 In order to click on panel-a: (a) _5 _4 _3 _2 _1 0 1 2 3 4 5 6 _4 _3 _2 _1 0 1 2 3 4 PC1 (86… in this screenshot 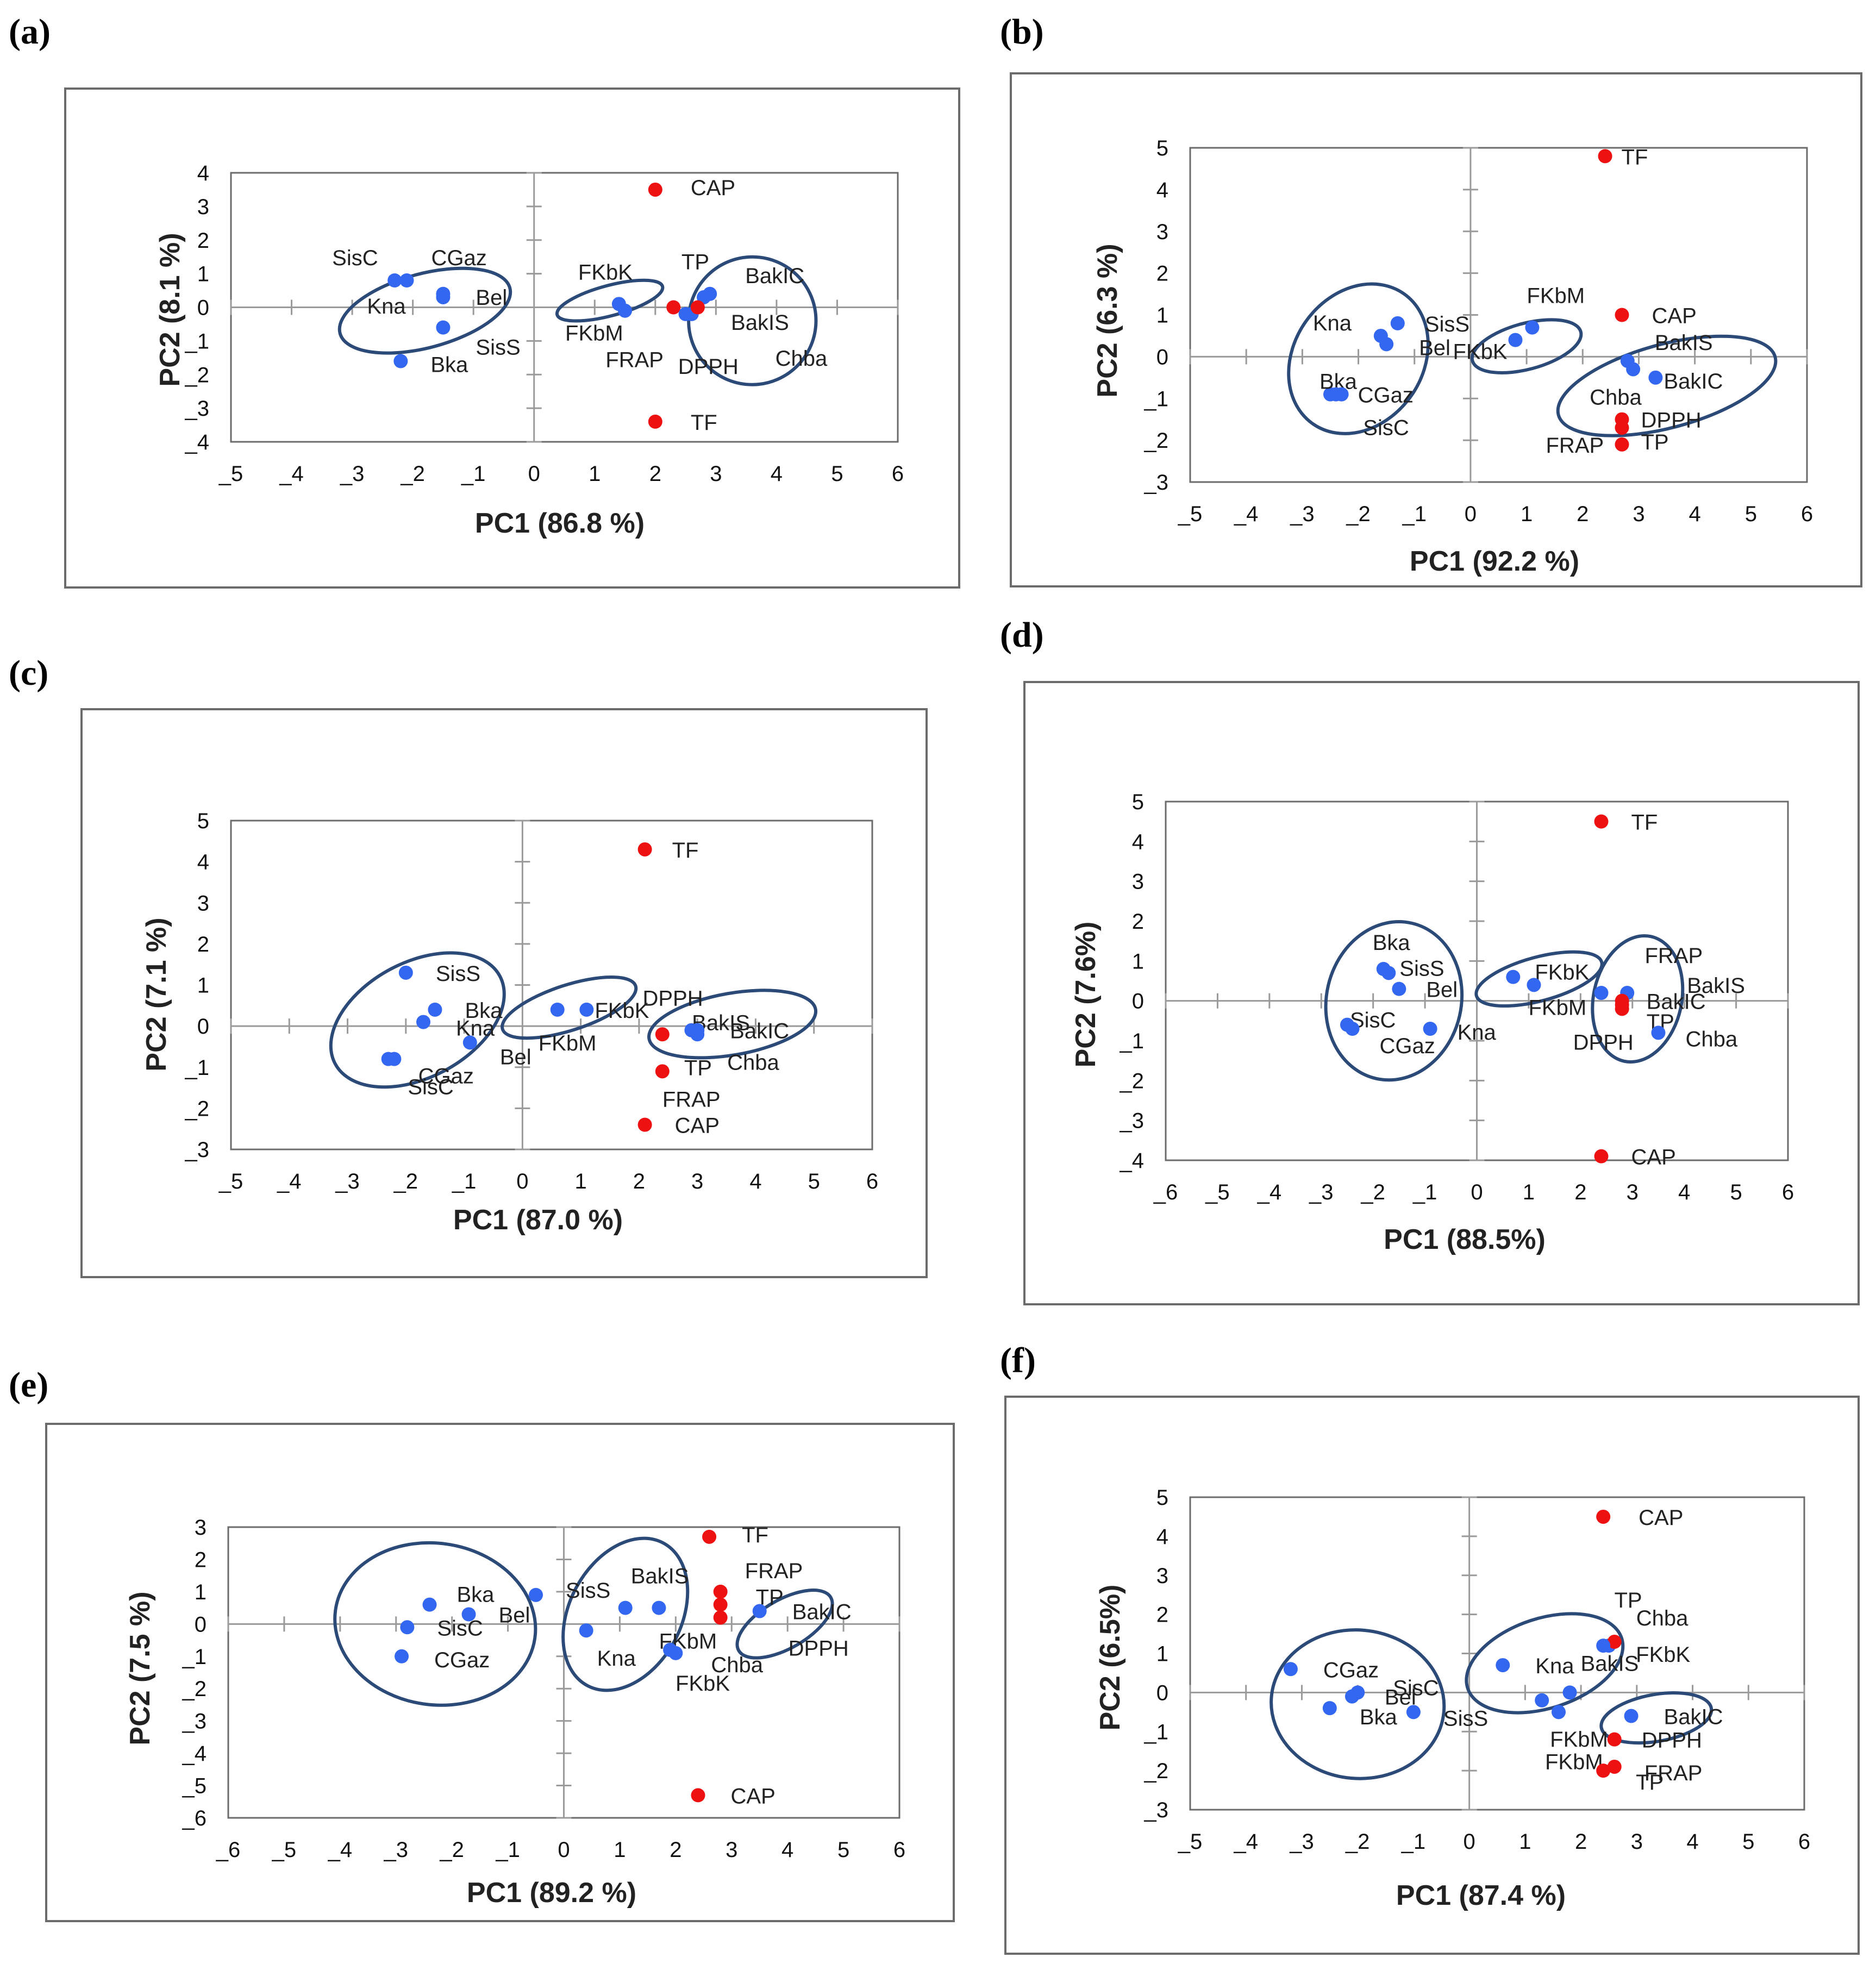, I will do `click(485, 300)`.